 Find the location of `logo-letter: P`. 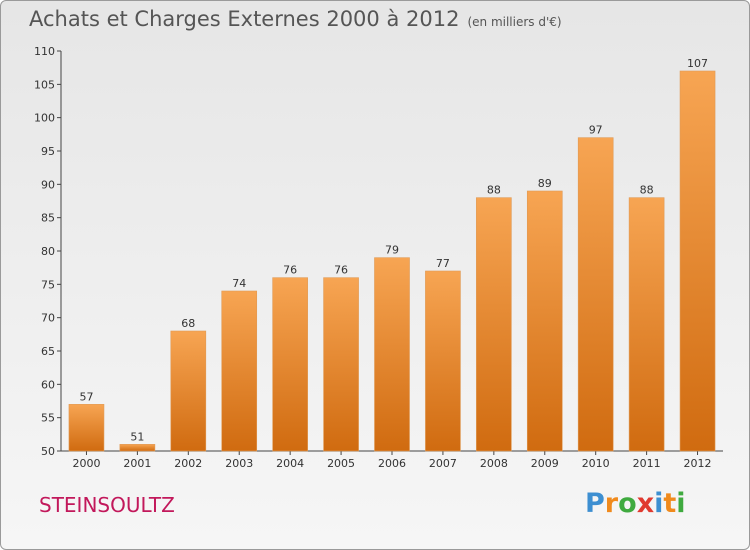

logo-letter: P is located at coordinates (595, 503).